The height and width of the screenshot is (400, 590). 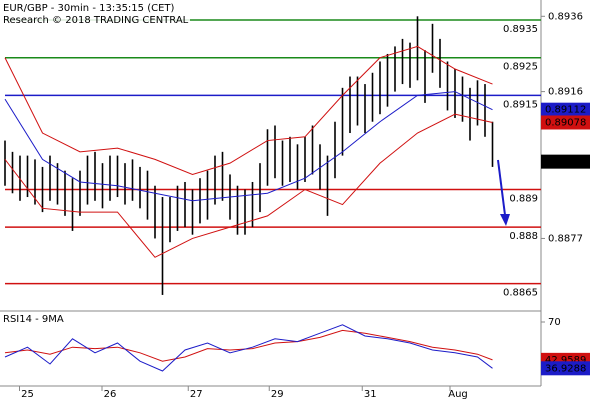 I want to click on y-tick-label: 0.8916, so click(x=565, y=92).